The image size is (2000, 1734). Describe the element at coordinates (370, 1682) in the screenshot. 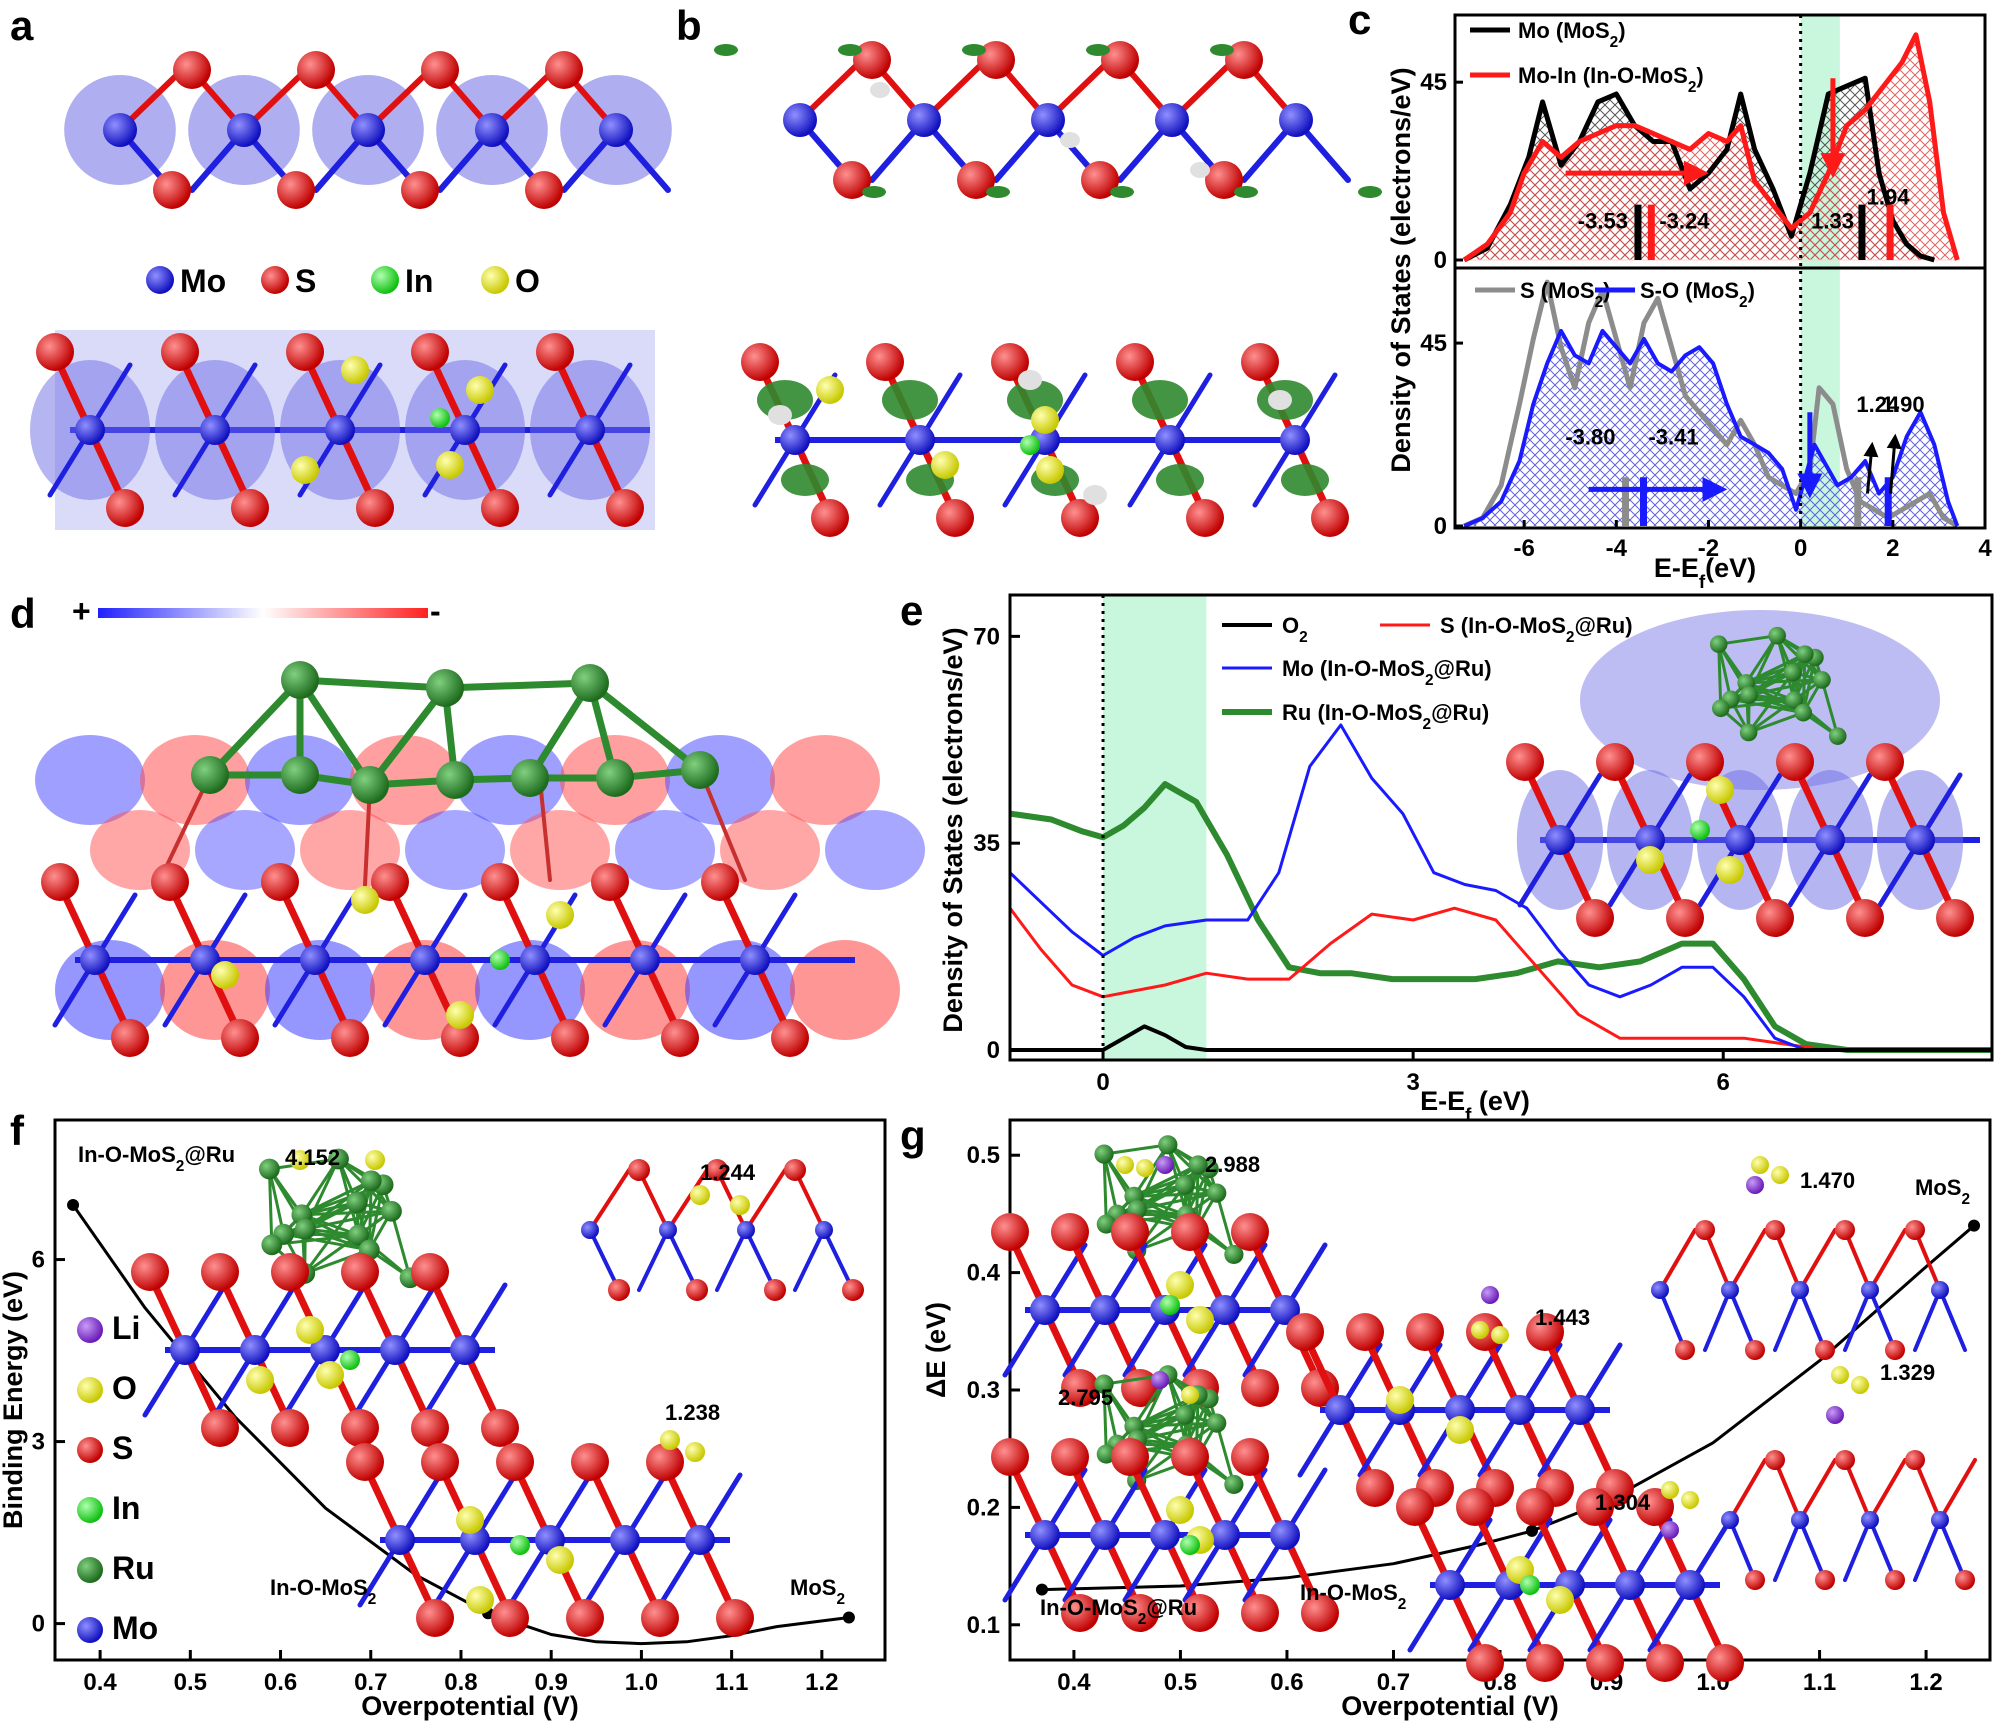

I see `x-tick-label: 0.7` at that location.